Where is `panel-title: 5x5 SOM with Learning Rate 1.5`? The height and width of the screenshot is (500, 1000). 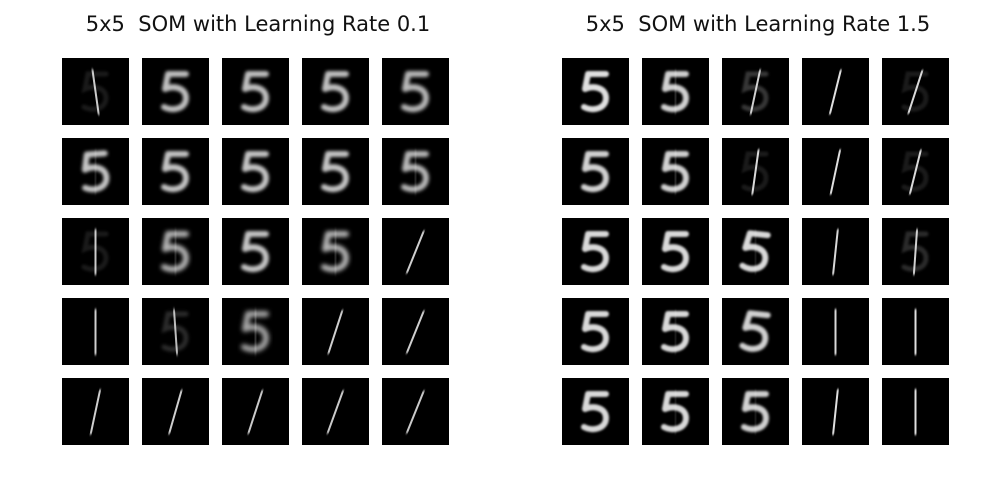 panel-title: 5x5 SOM with Learning Rate 1.5 is located at coordinates (758, 24).